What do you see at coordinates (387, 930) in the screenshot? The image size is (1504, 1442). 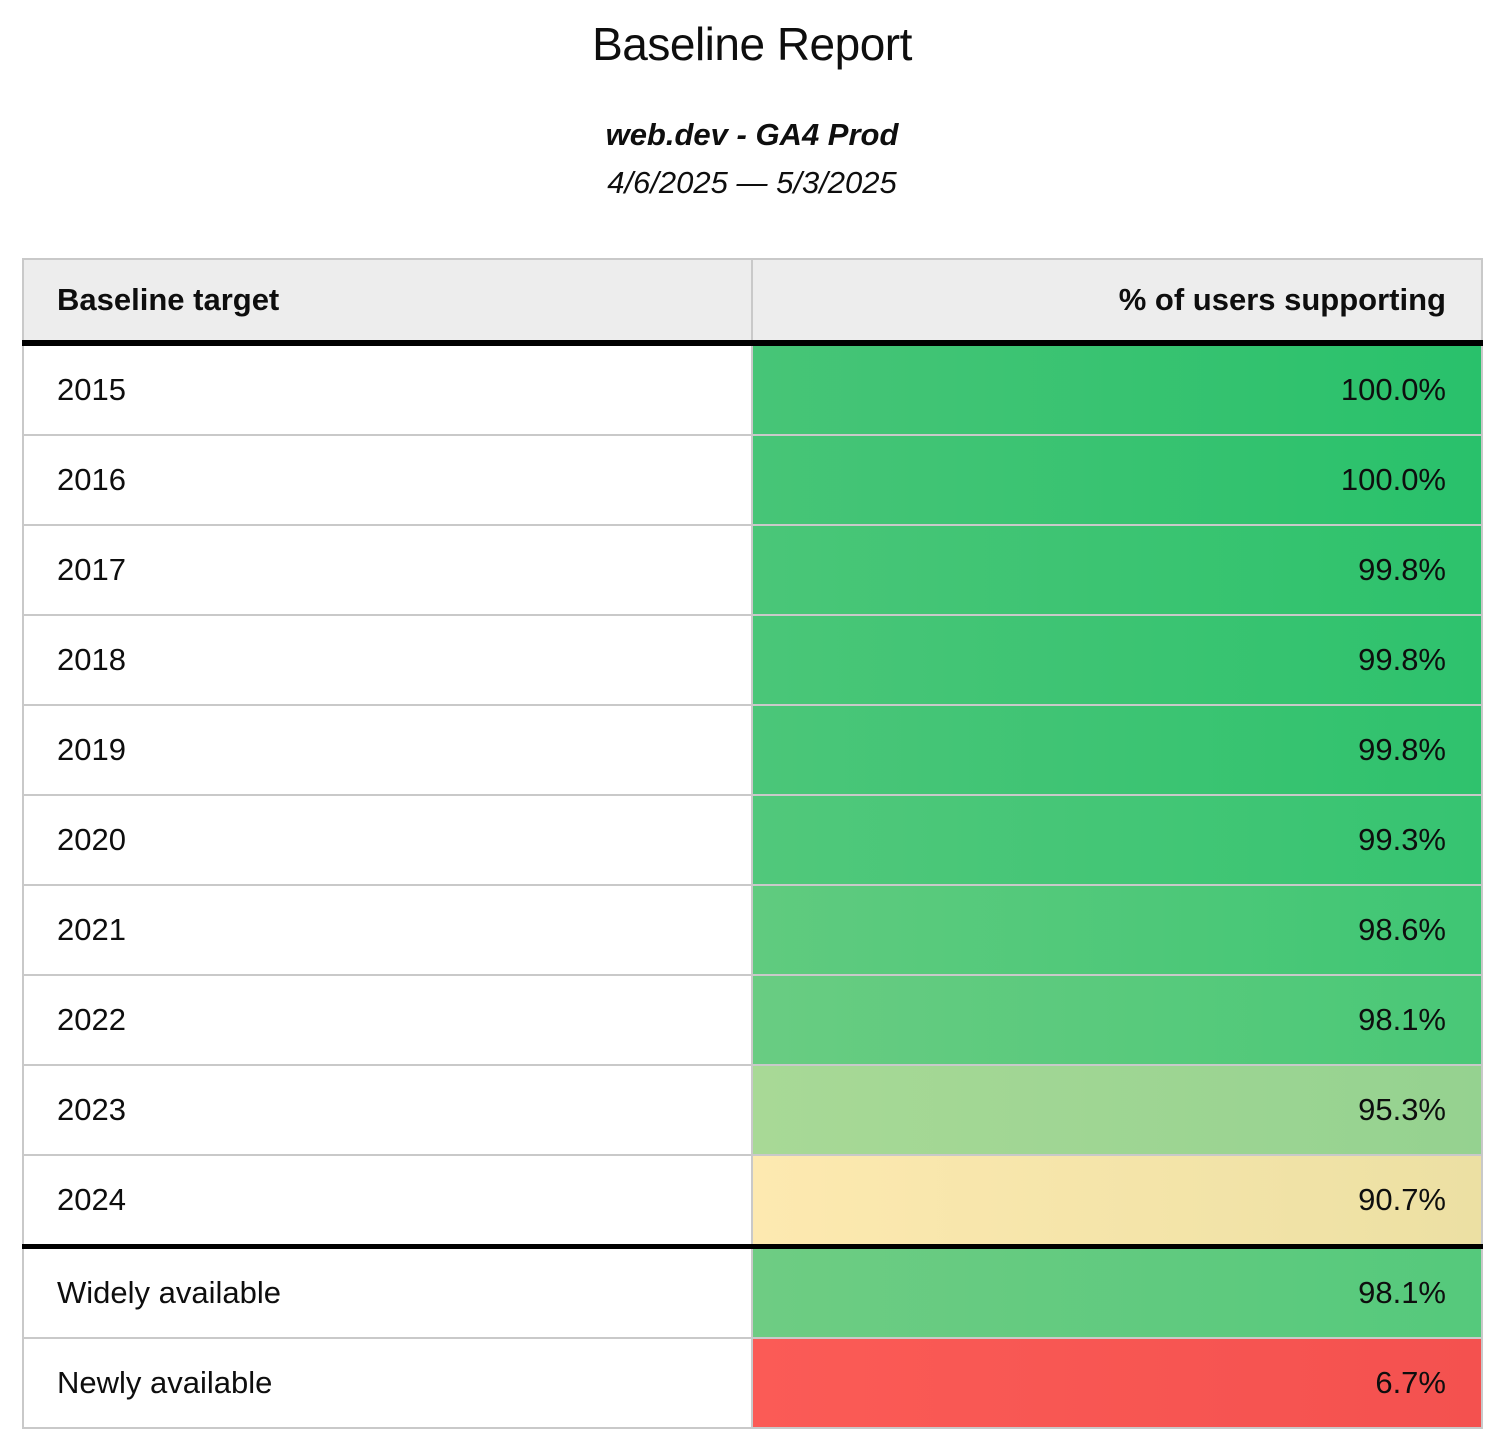 I see `baseline-target-cell: 2021` at bounding box center [387, 930].